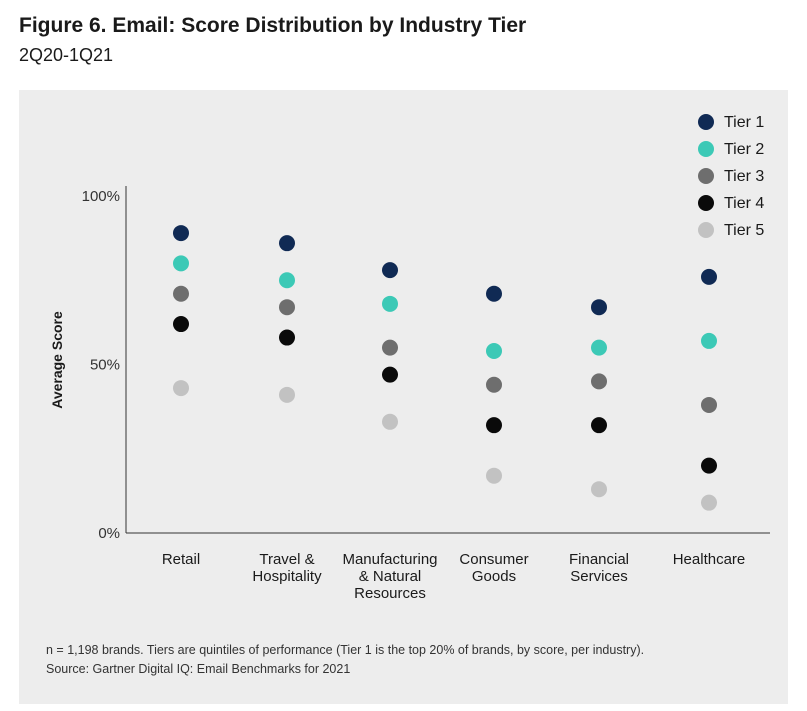  Describe the element at coordinates (709, 559) in the screenshot. I see `x-tick-label: Healthcare` at that location.